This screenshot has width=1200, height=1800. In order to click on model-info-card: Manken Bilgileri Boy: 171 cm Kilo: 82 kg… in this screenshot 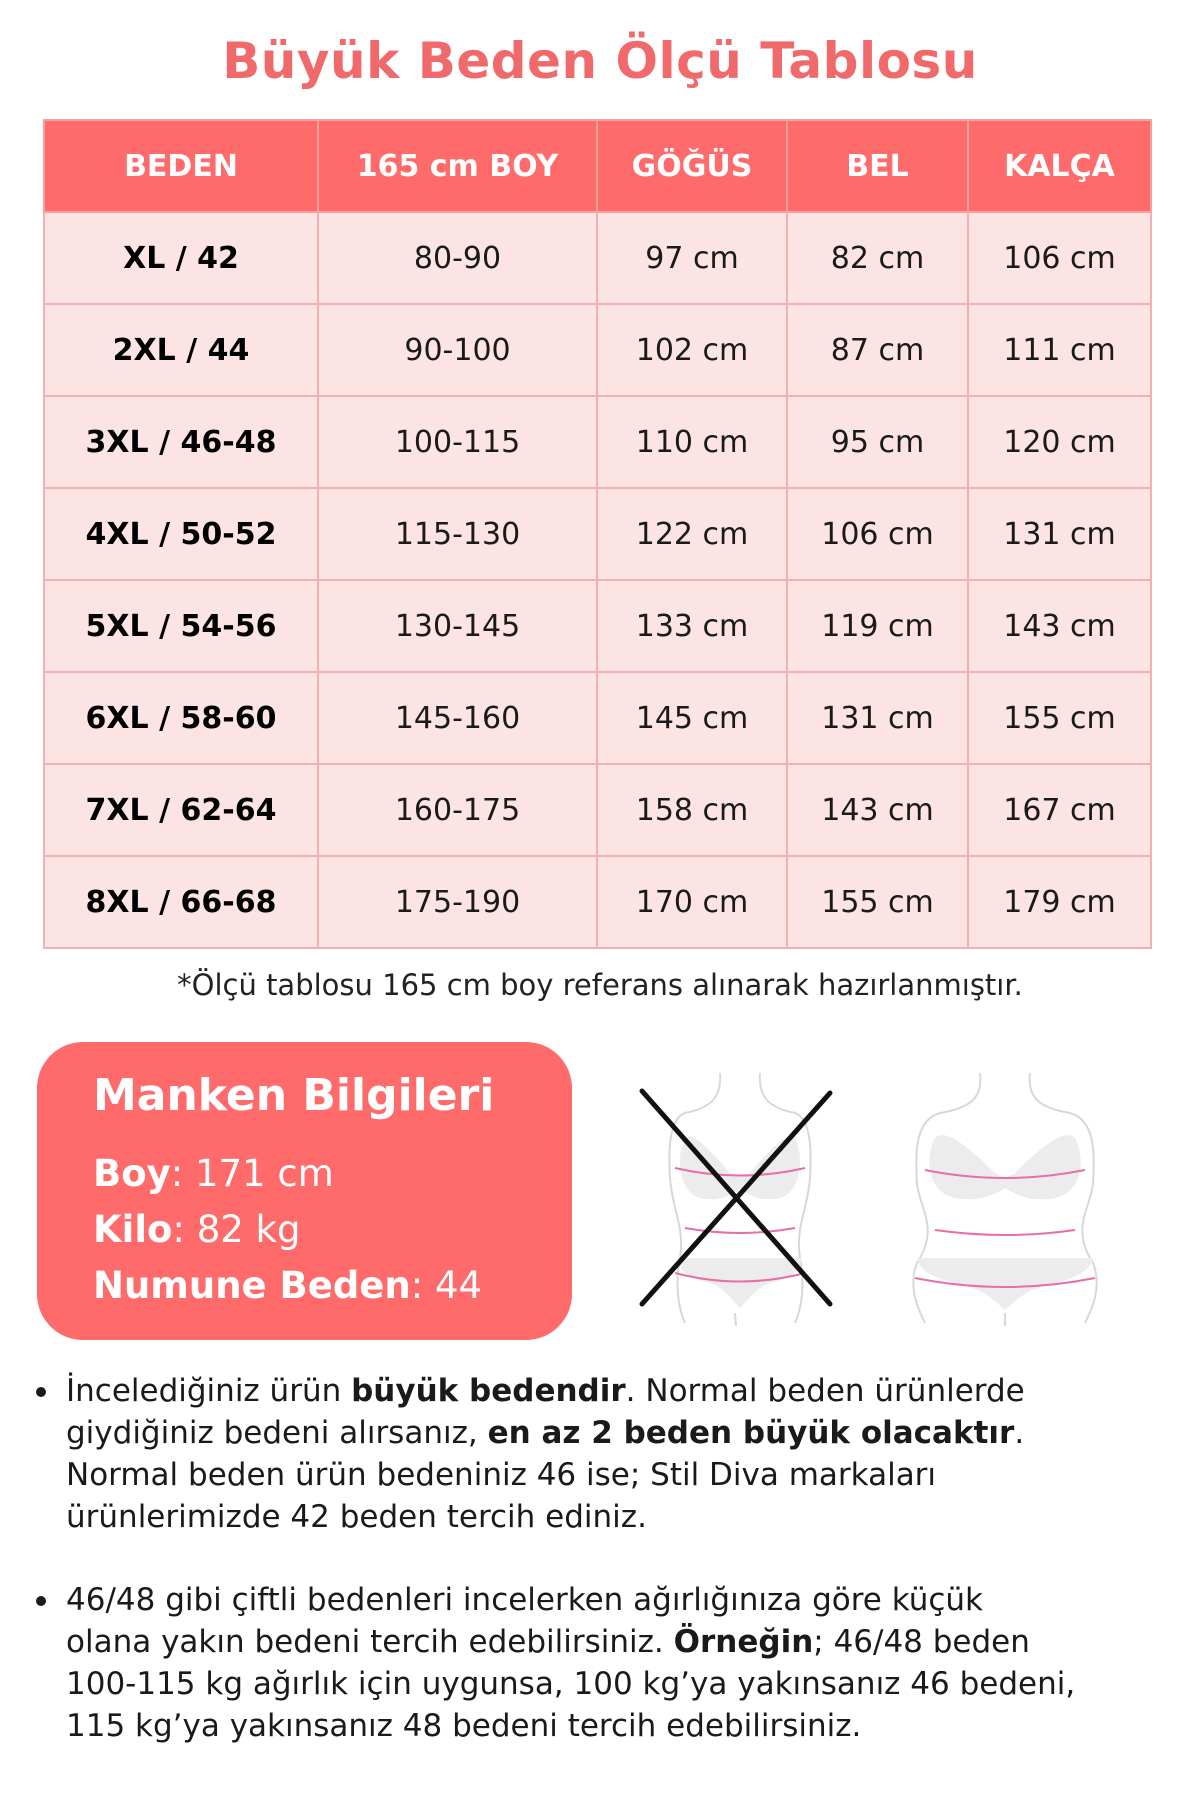, I will do `click(304, 1191)`.